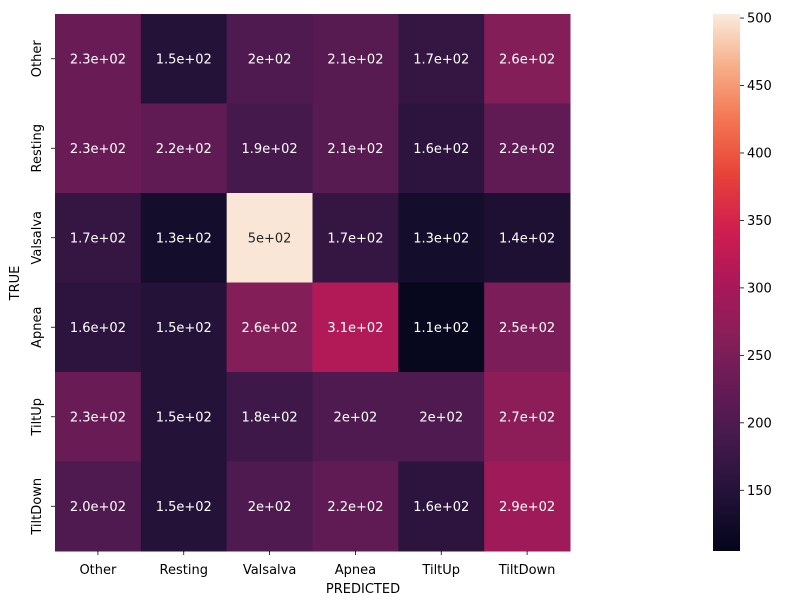  I want to click on colorbar-tick-label: 300, so click(759, 288).